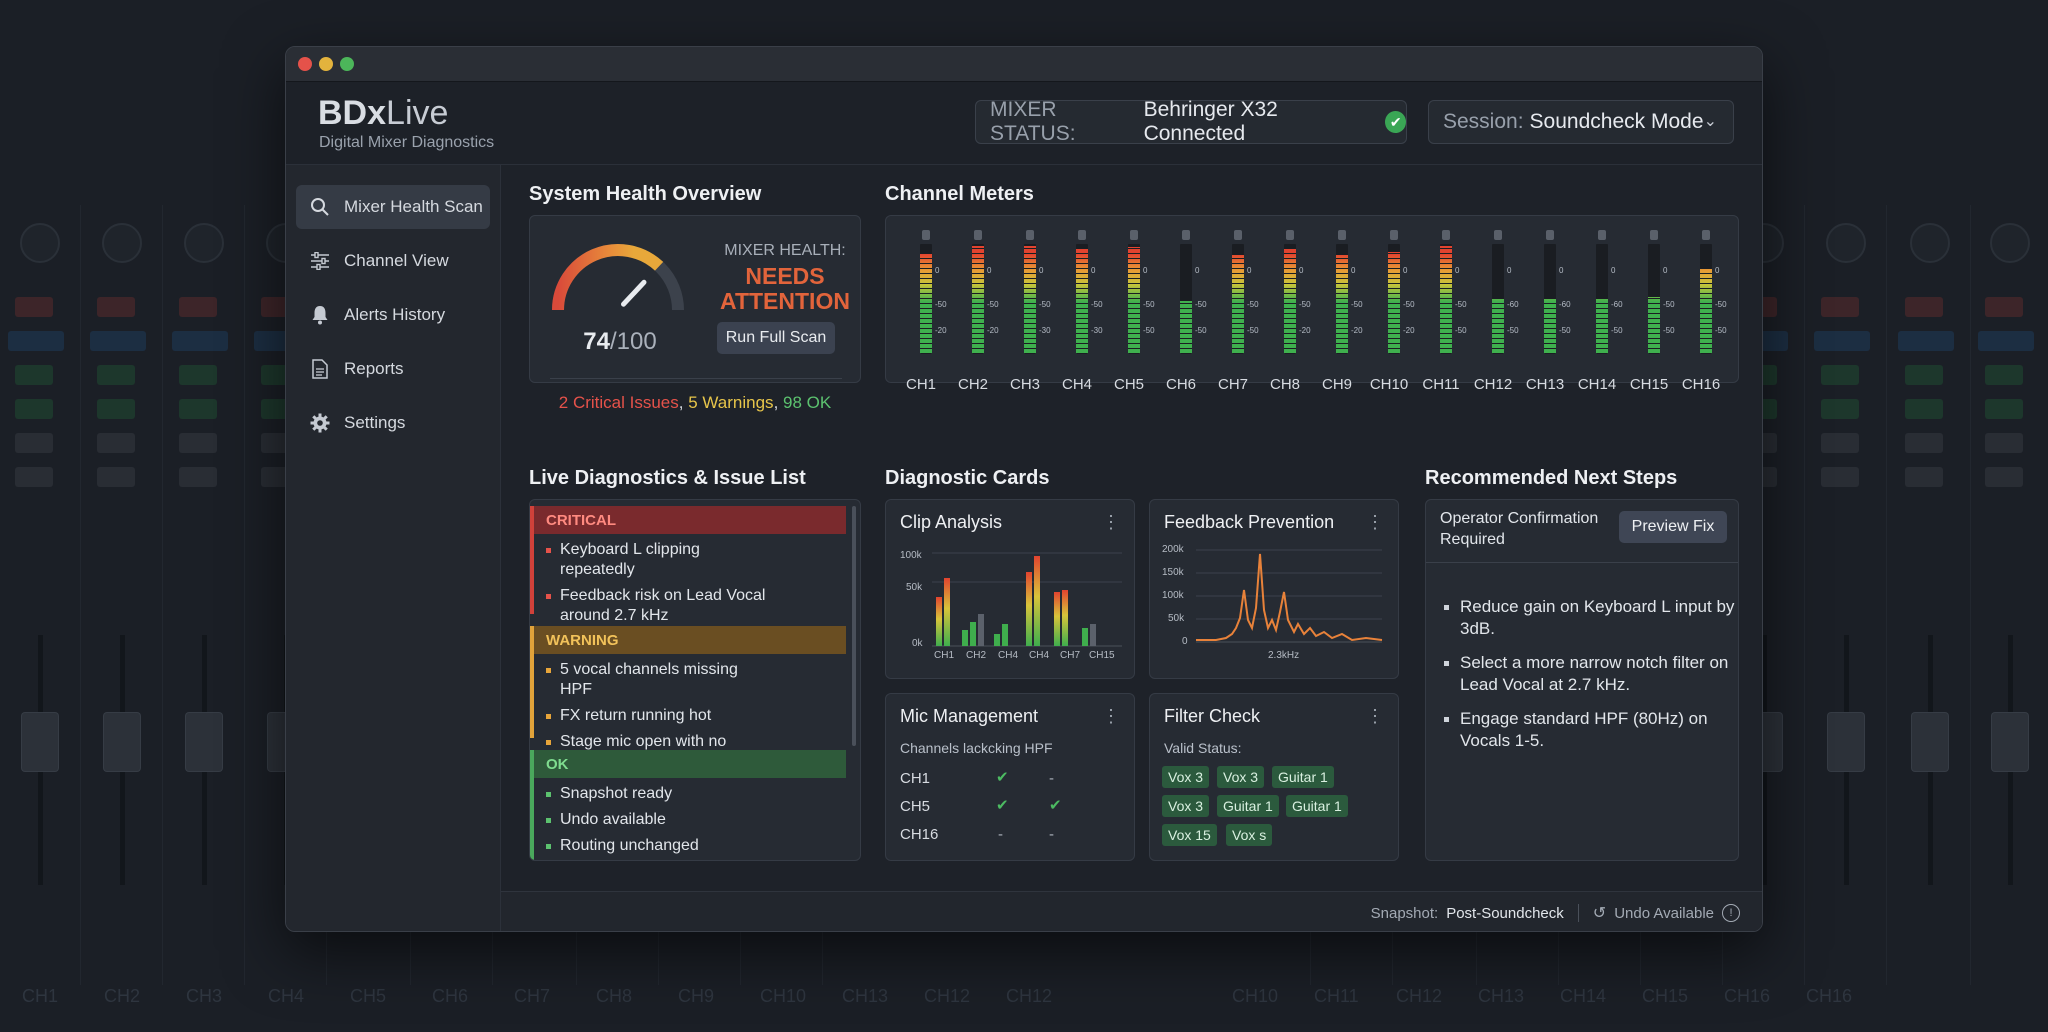  I want to click on document-icon, so click(320, 369).